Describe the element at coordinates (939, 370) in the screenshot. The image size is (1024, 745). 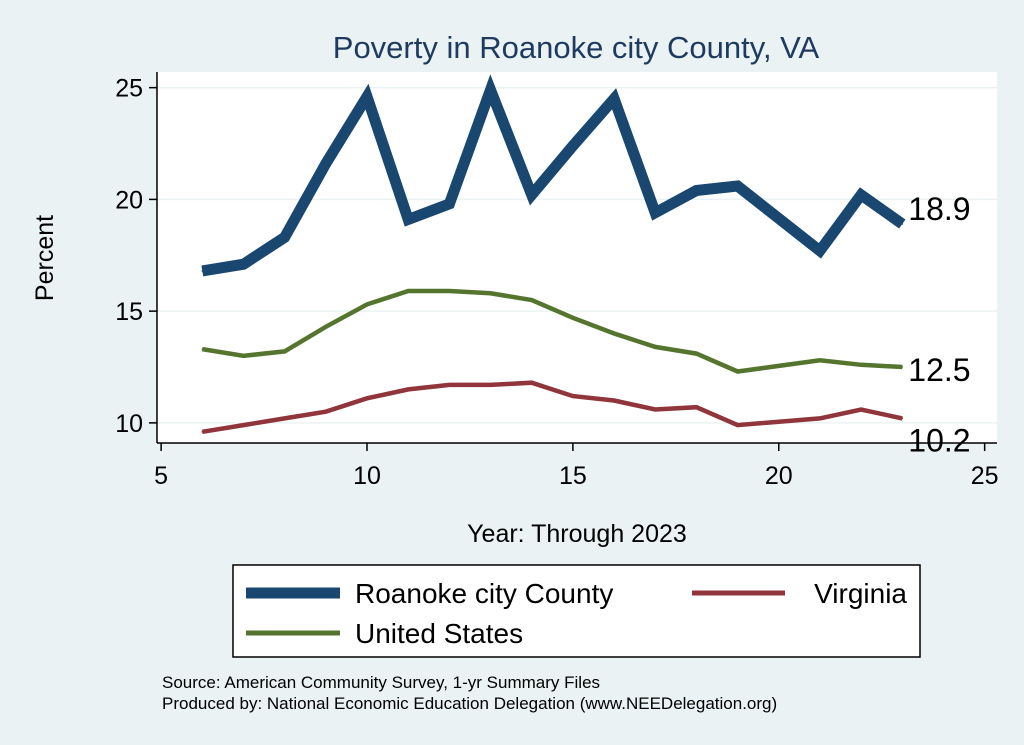
I see `end-value-label: 12.5` at that location.